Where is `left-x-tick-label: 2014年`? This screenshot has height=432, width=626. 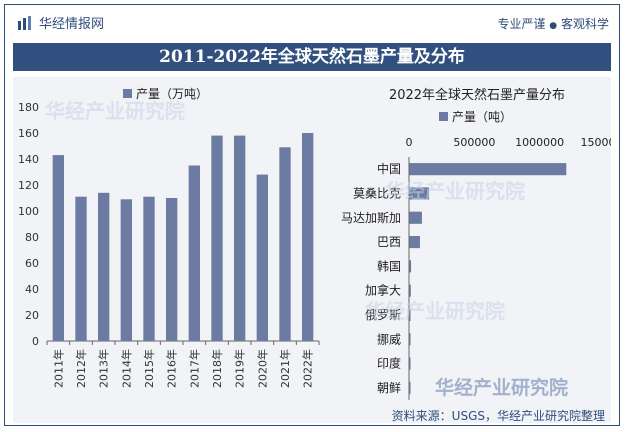 left-x-tick-label: 2014年 is located at coordinates (126, 368).